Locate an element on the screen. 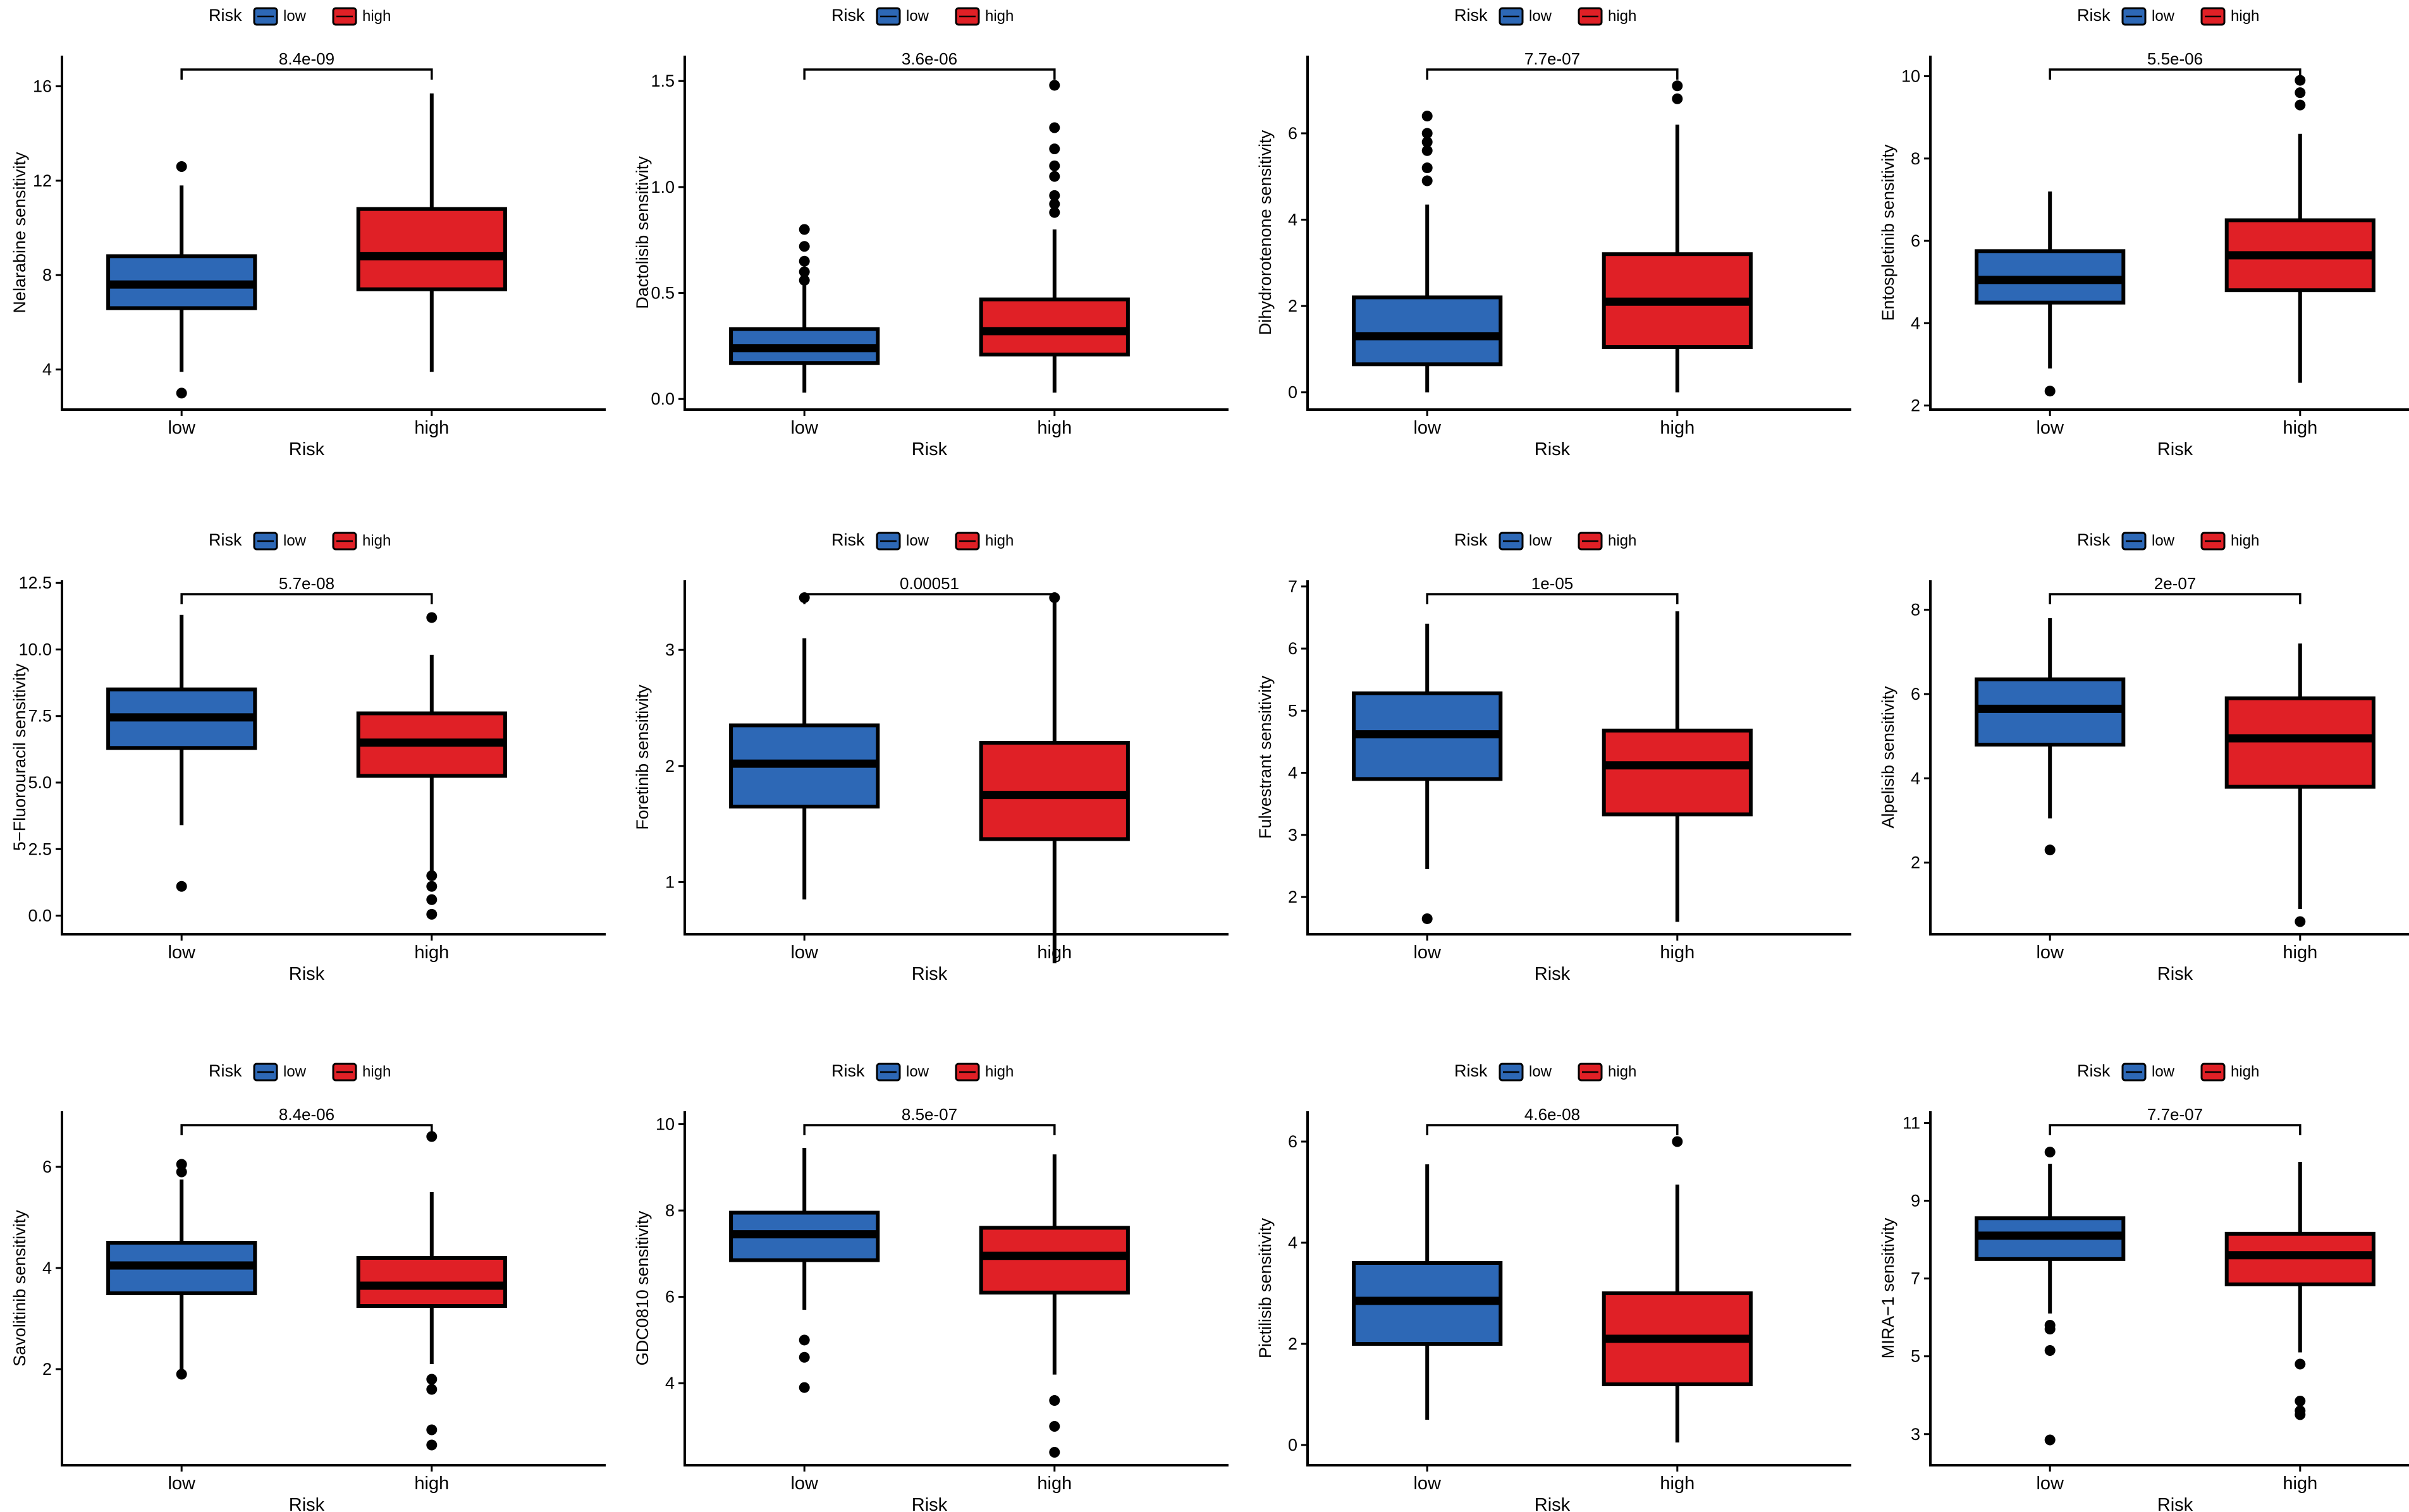 The image size is (2409, 1512). y-axis-label: Alpelisib sensitivity is located at coordinates (1888, 757).